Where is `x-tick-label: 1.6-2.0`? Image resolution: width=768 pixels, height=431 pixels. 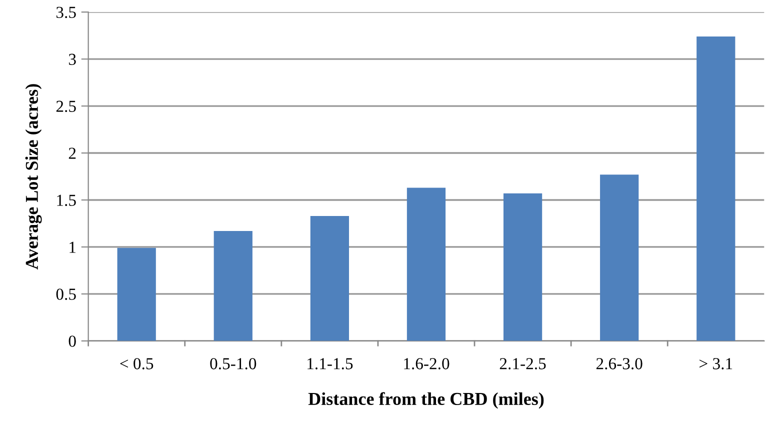 x-tick-label: 1.6-2.0 is located at coordinates (427, 364).